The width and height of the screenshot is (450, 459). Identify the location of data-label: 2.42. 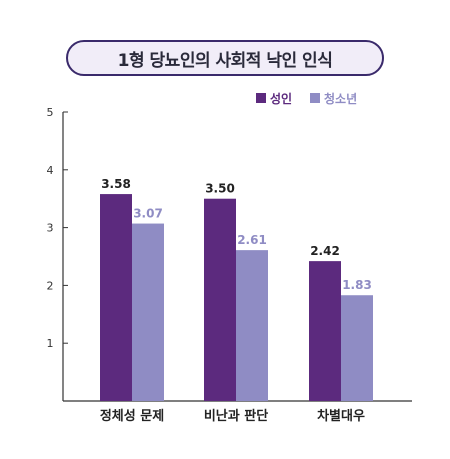
(325, 251).